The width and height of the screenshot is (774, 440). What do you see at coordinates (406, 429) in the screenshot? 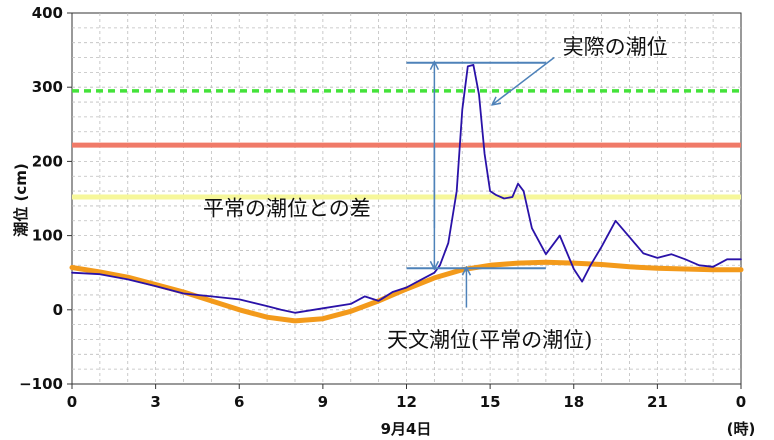
I see `x-axis-title: 9月4日` at bounding box center [406, 429].